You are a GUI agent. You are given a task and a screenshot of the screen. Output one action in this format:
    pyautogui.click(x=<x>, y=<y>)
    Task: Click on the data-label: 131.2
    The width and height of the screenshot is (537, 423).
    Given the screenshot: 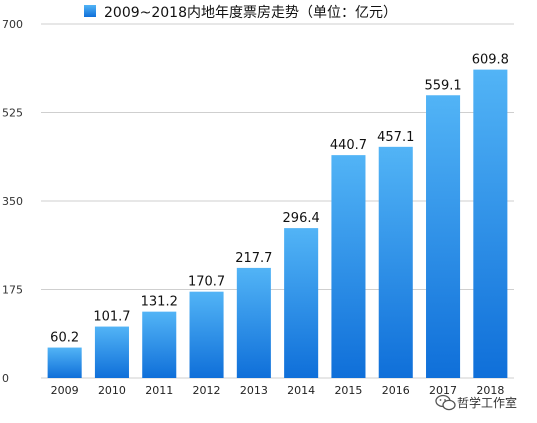 What is the action you would take?
    pyautogui.click(x=159, y=302)
    